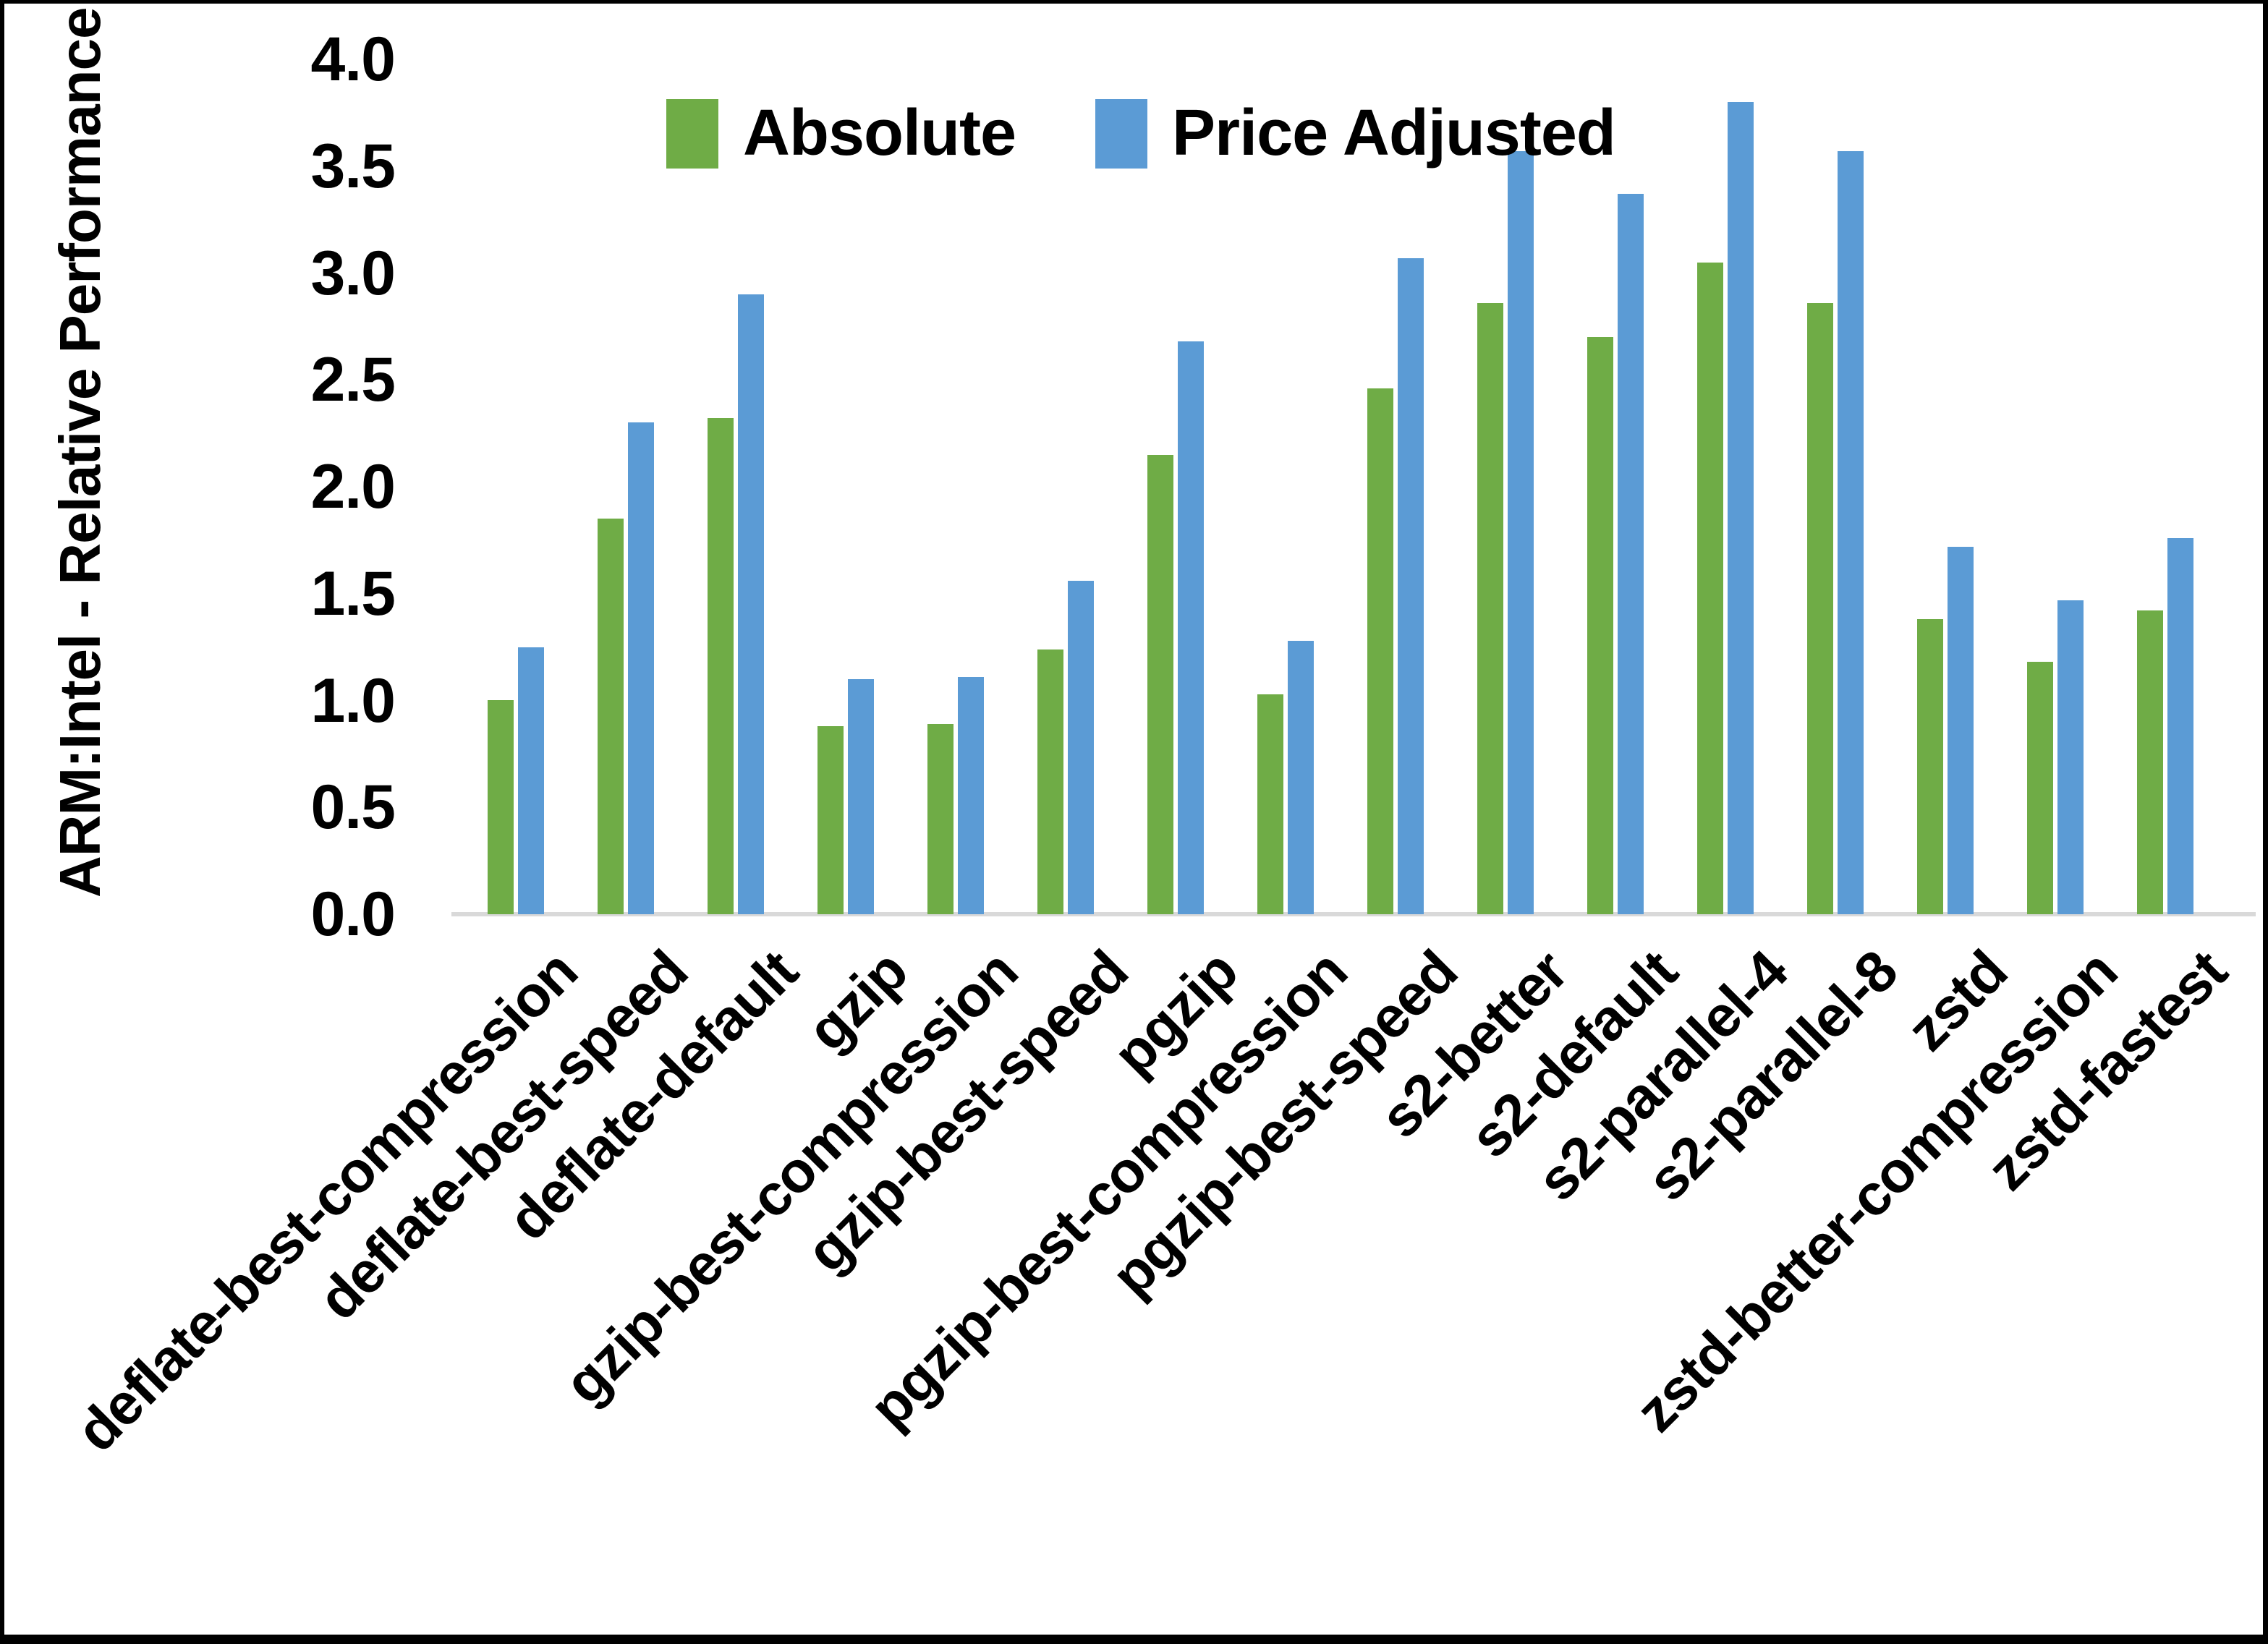 Image resolution: width=2268 pixels, height=1644 pixels. What do you see at coordinates (353, 807) in the screenshot?
I see `y-tick-label: 0.5` at bounding box center [353, 807].